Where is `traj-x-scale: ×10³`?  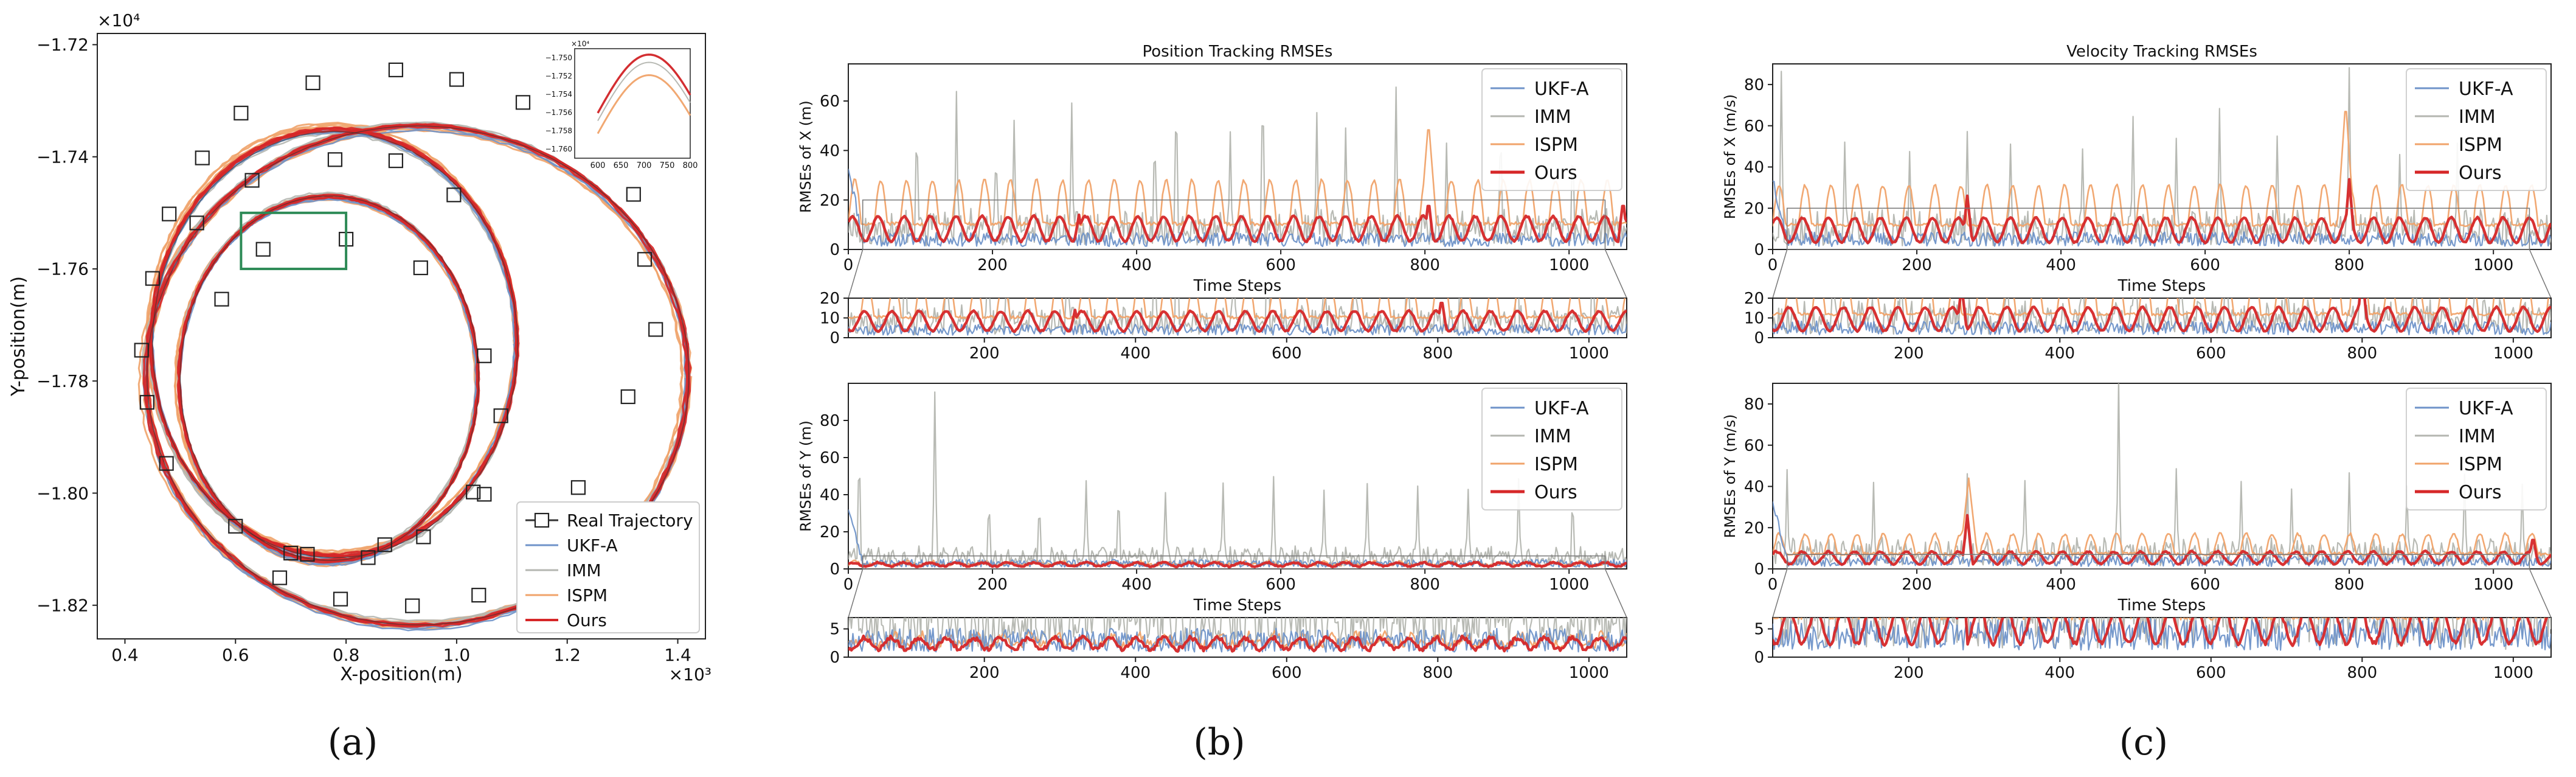 traj-x-scale: ×10³ is located at coordinates (690, 674).